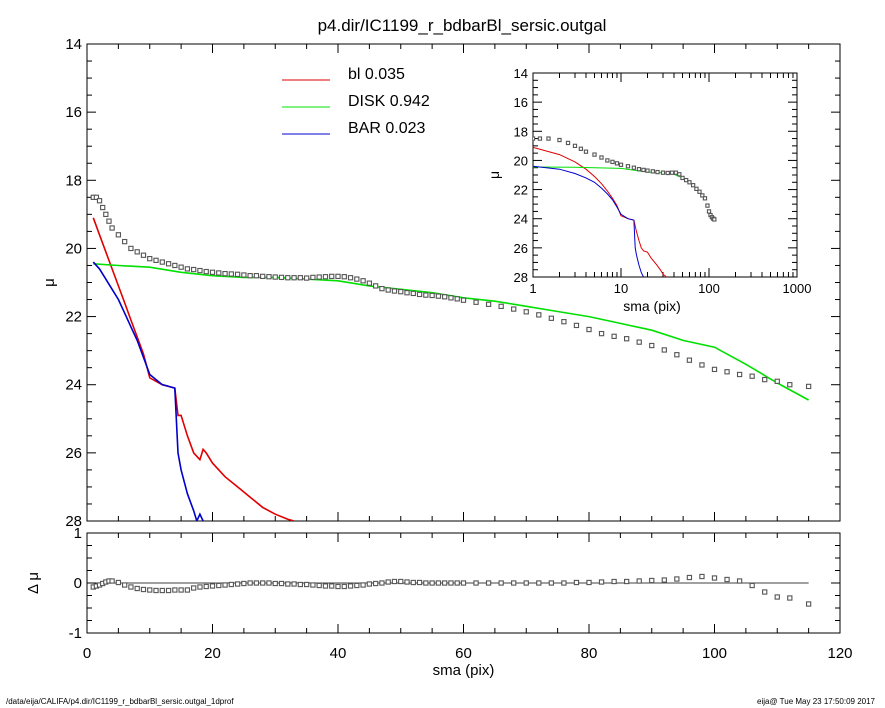  Describe the element at coordinates (709, 288) in the screenshot. I see `inset-xtick-label: 100` at that location.